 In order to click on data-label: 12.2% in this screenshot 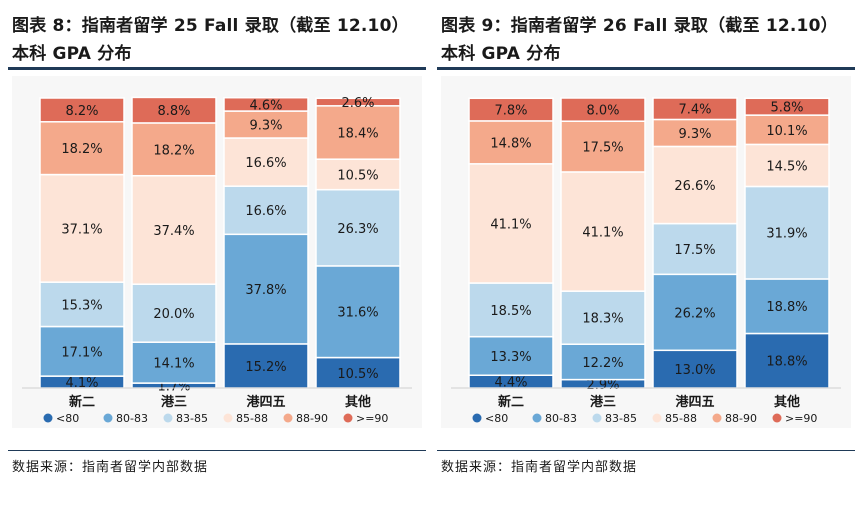, I will do `click(602, 363)`.